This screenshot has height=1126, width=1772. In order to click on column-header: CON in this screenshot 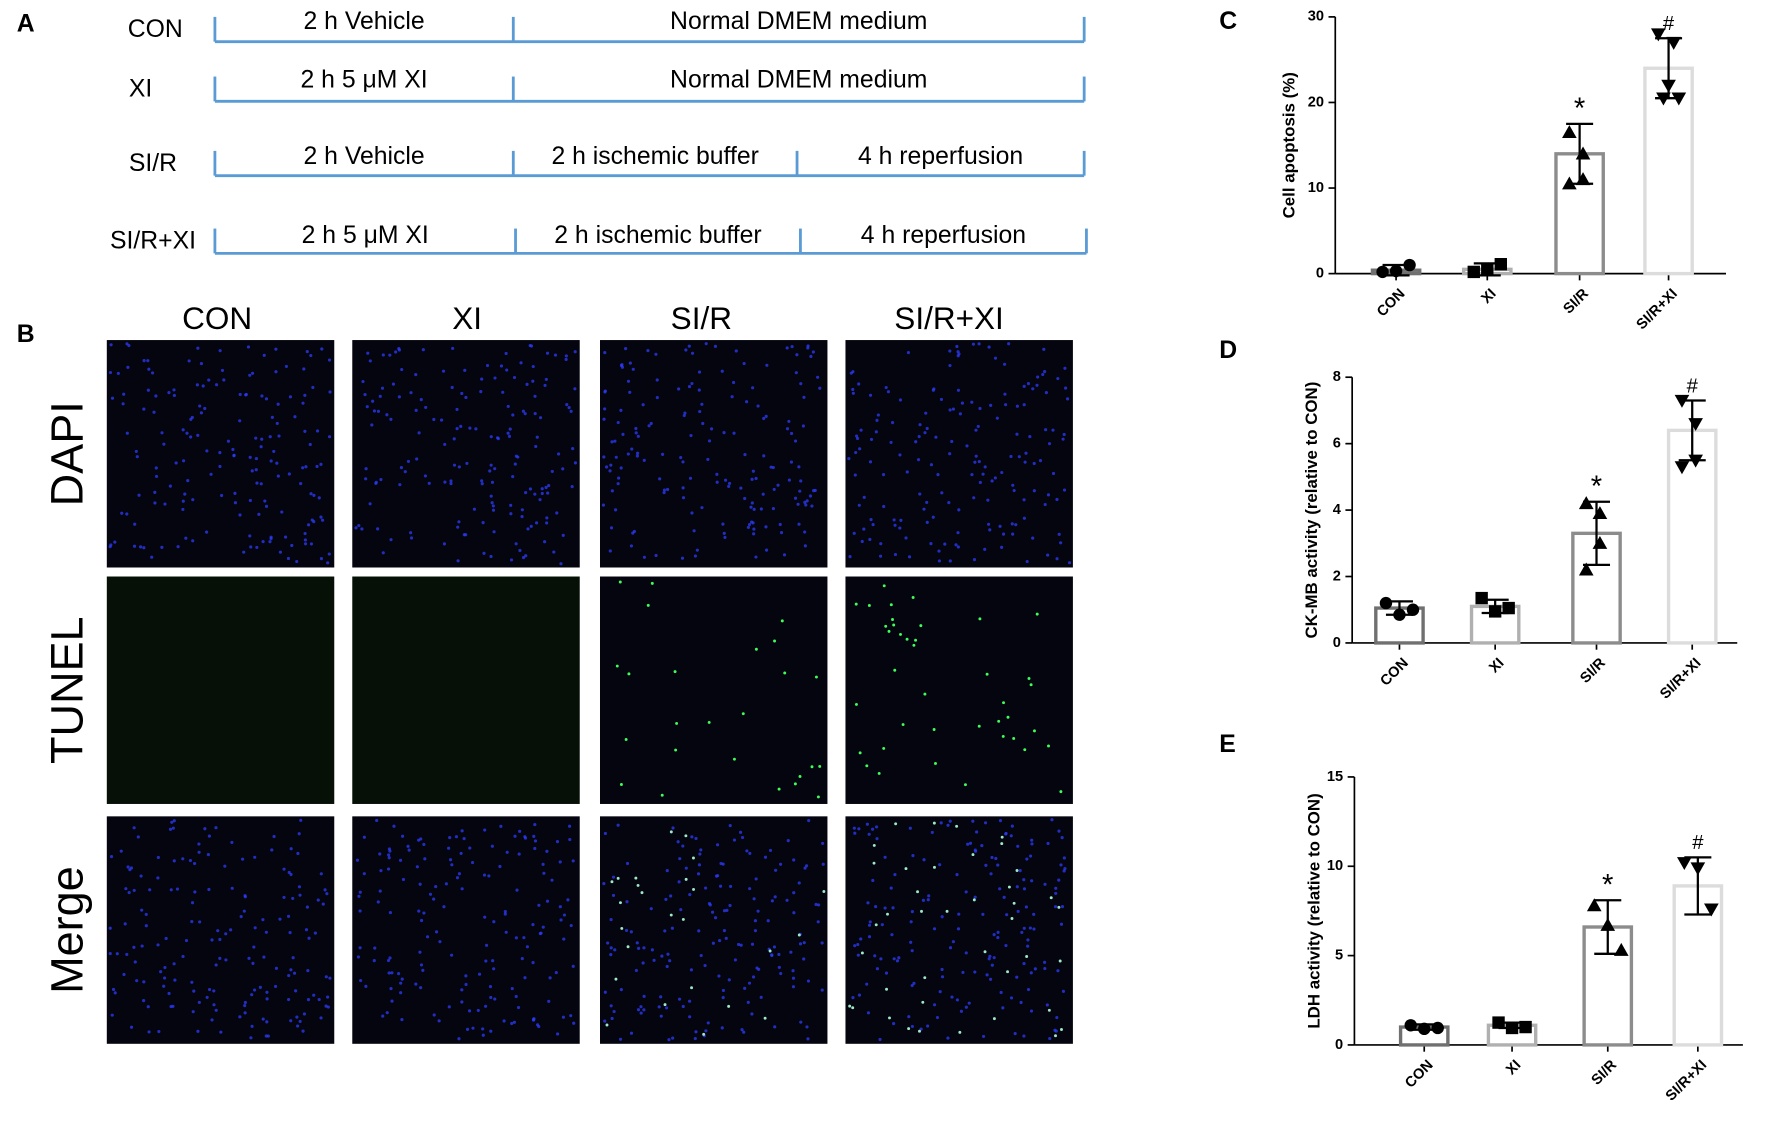, I will do `click(217, 318)`.